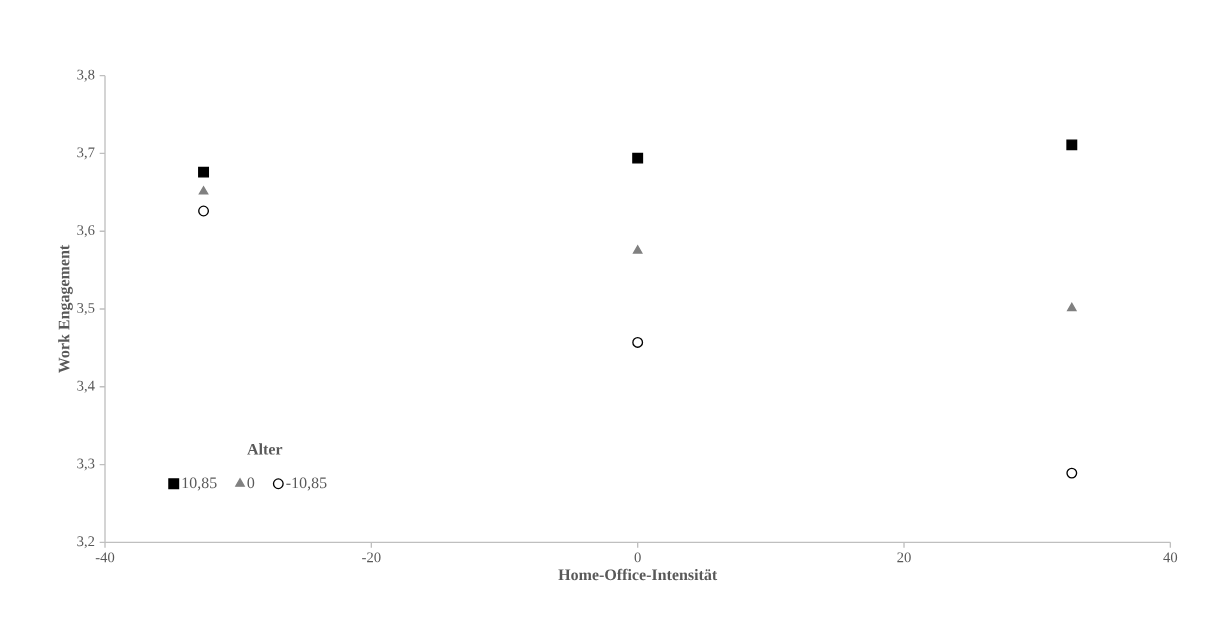 This screenshot has height=625, width=1212. Describe the element at coordinates (199, 484) in the screenshot. I see `legend-label: 10,85` at that location.